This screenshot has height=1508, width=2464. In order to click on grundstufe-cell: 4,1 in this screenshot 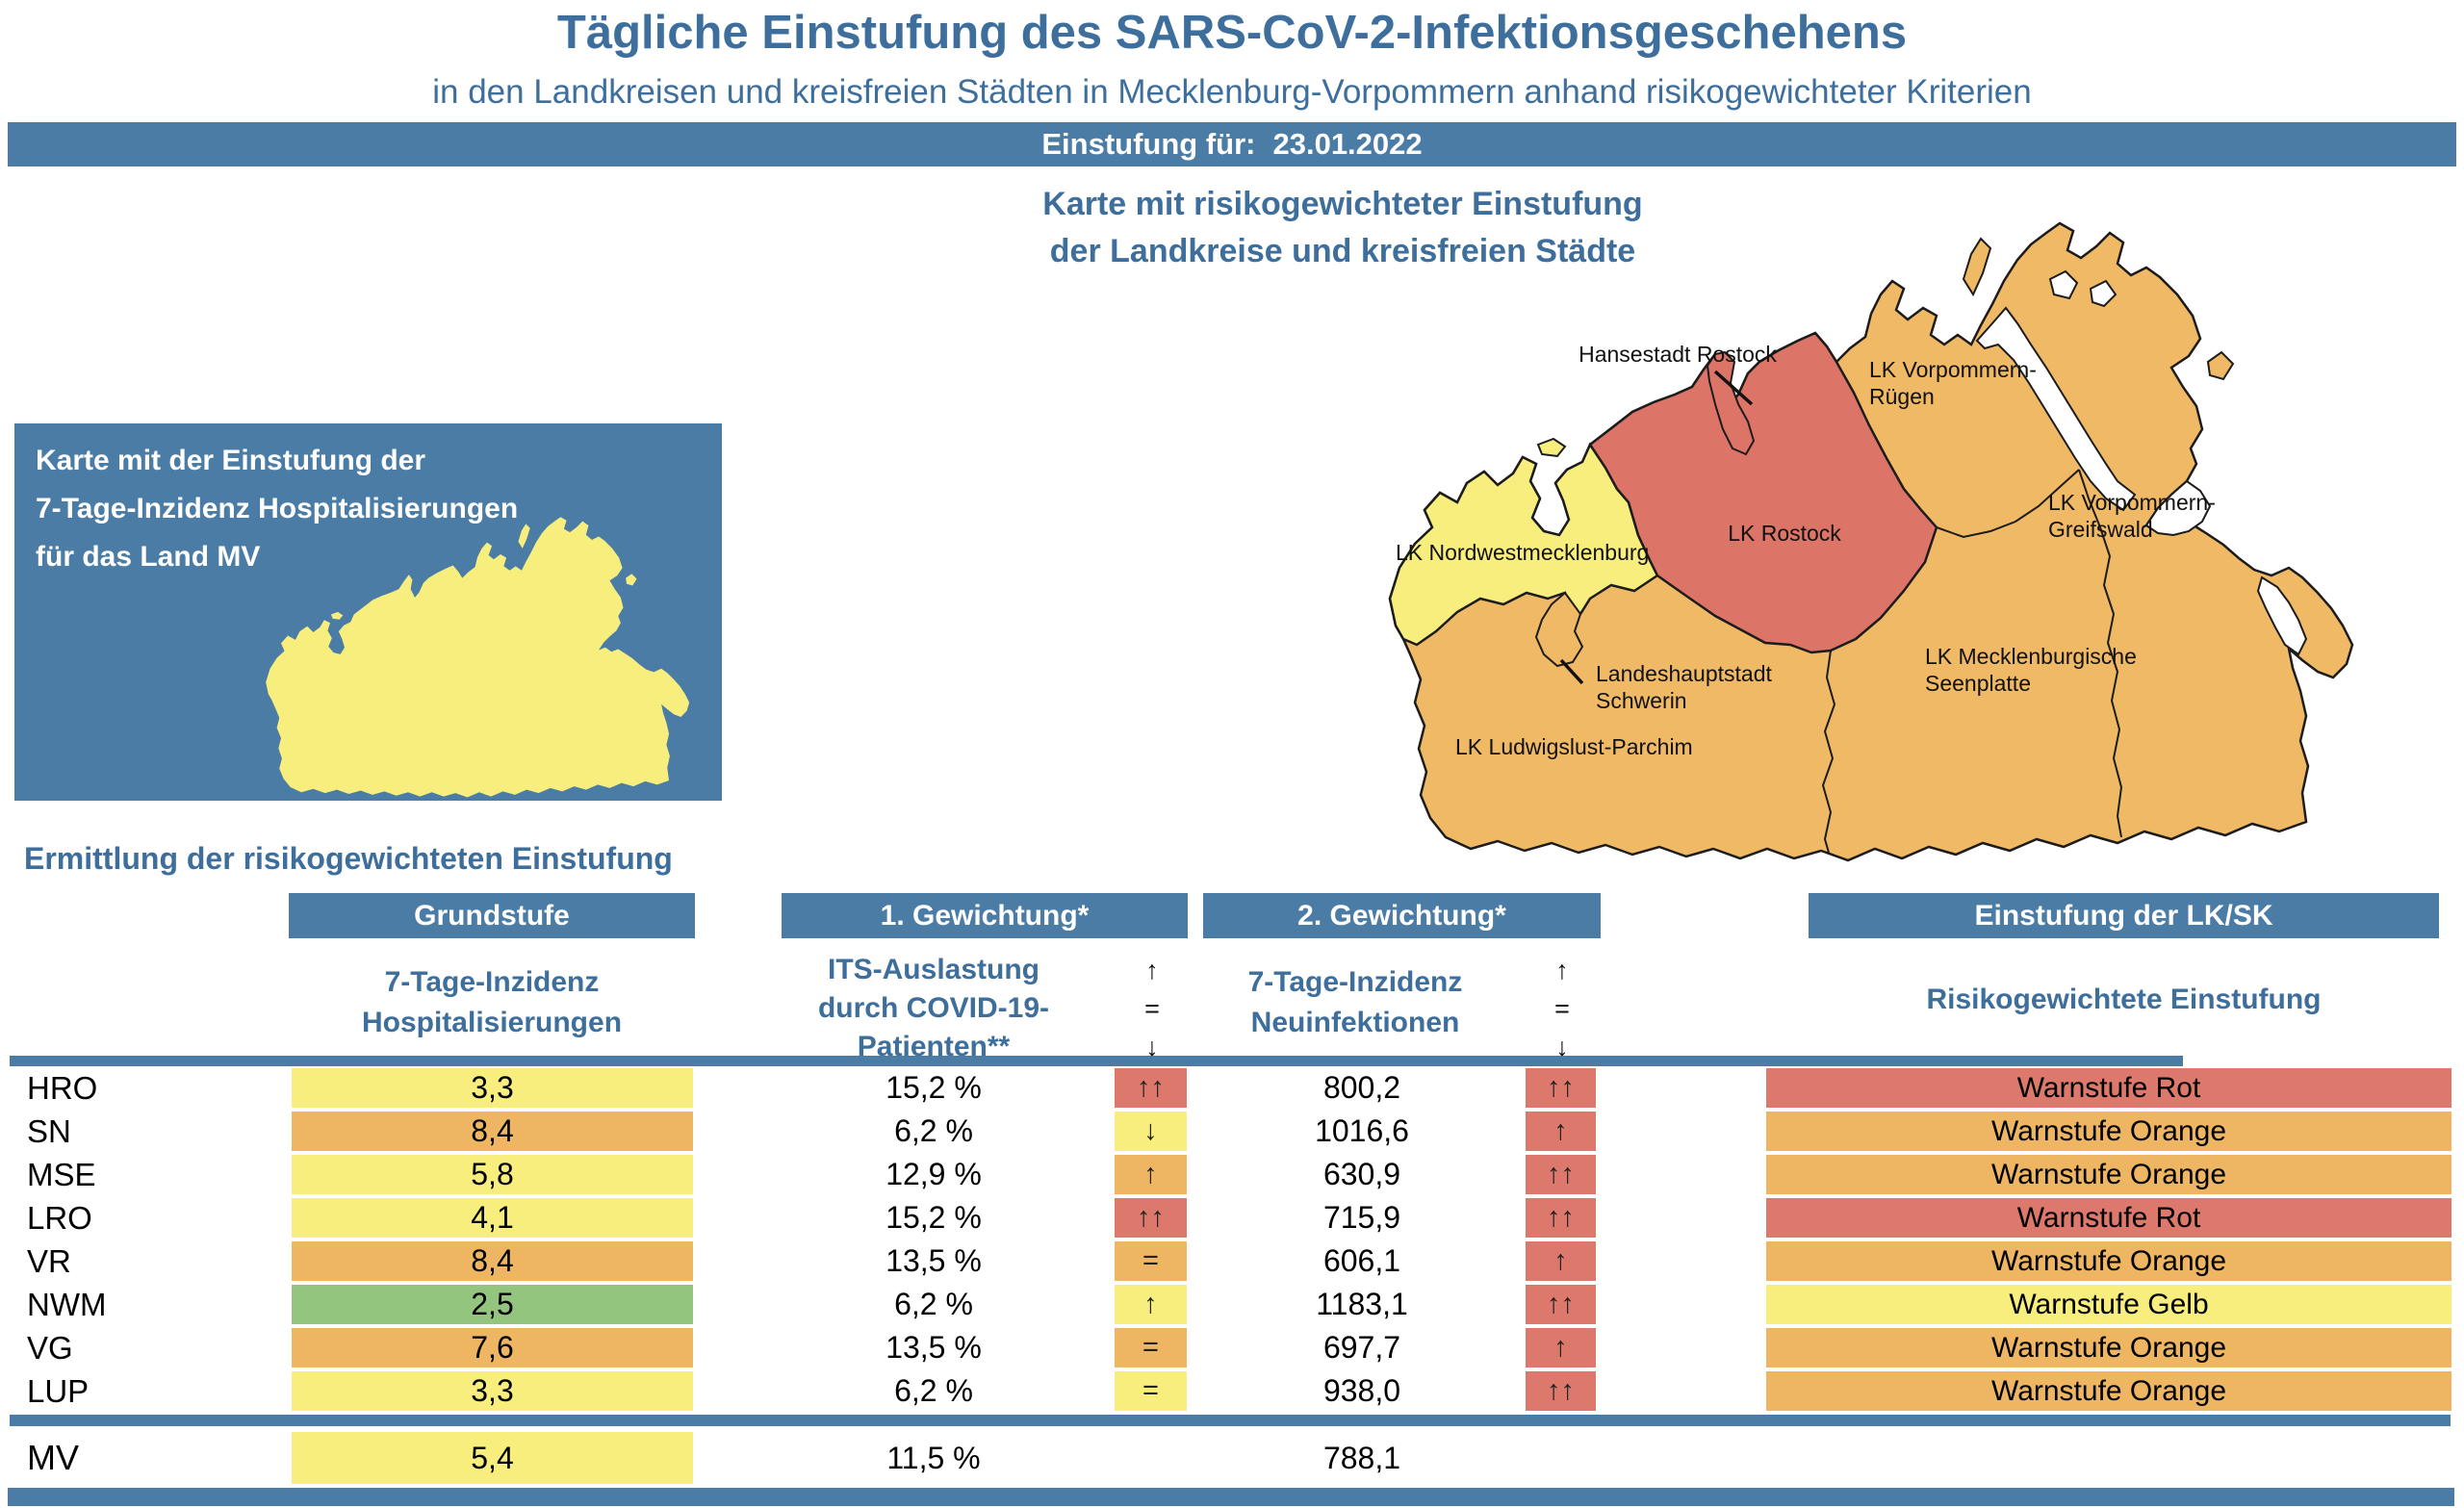, I will do `click(492, 1218)`.